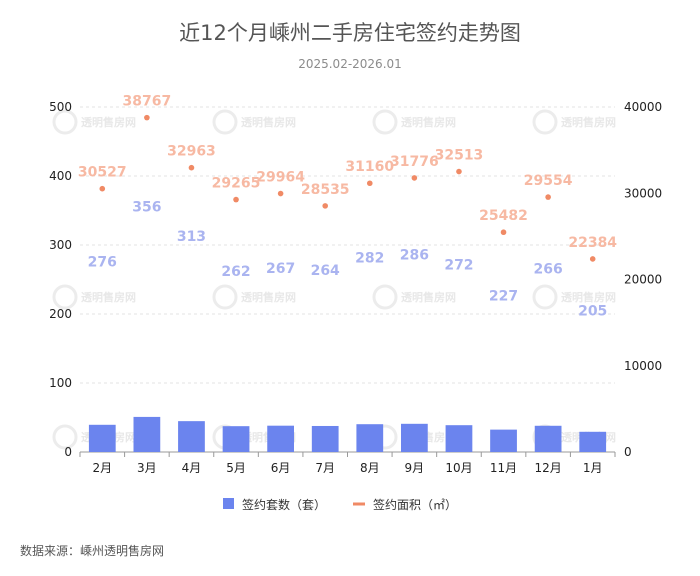 The height and width of the screenshot is (576, 700). Describe the element at coordinates (592, 312) in the screenshot. I see `bar-value-label: 205` at that location.